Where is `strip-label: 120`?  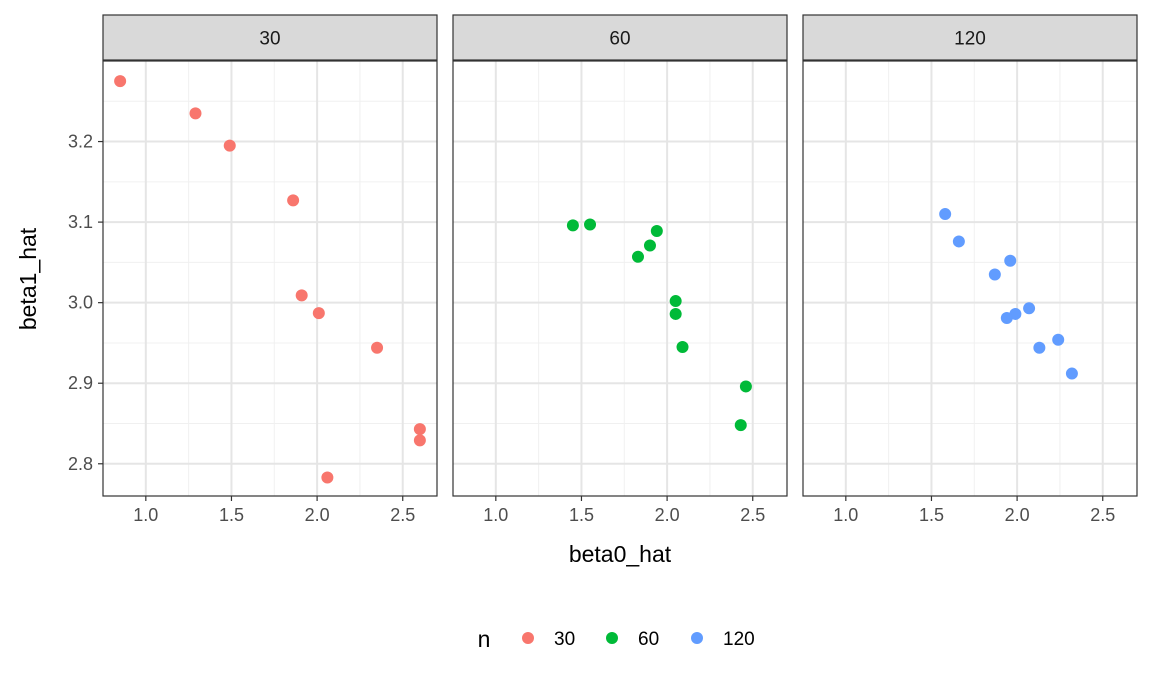
strip-label: 120 is located at coordinates (970, 39).